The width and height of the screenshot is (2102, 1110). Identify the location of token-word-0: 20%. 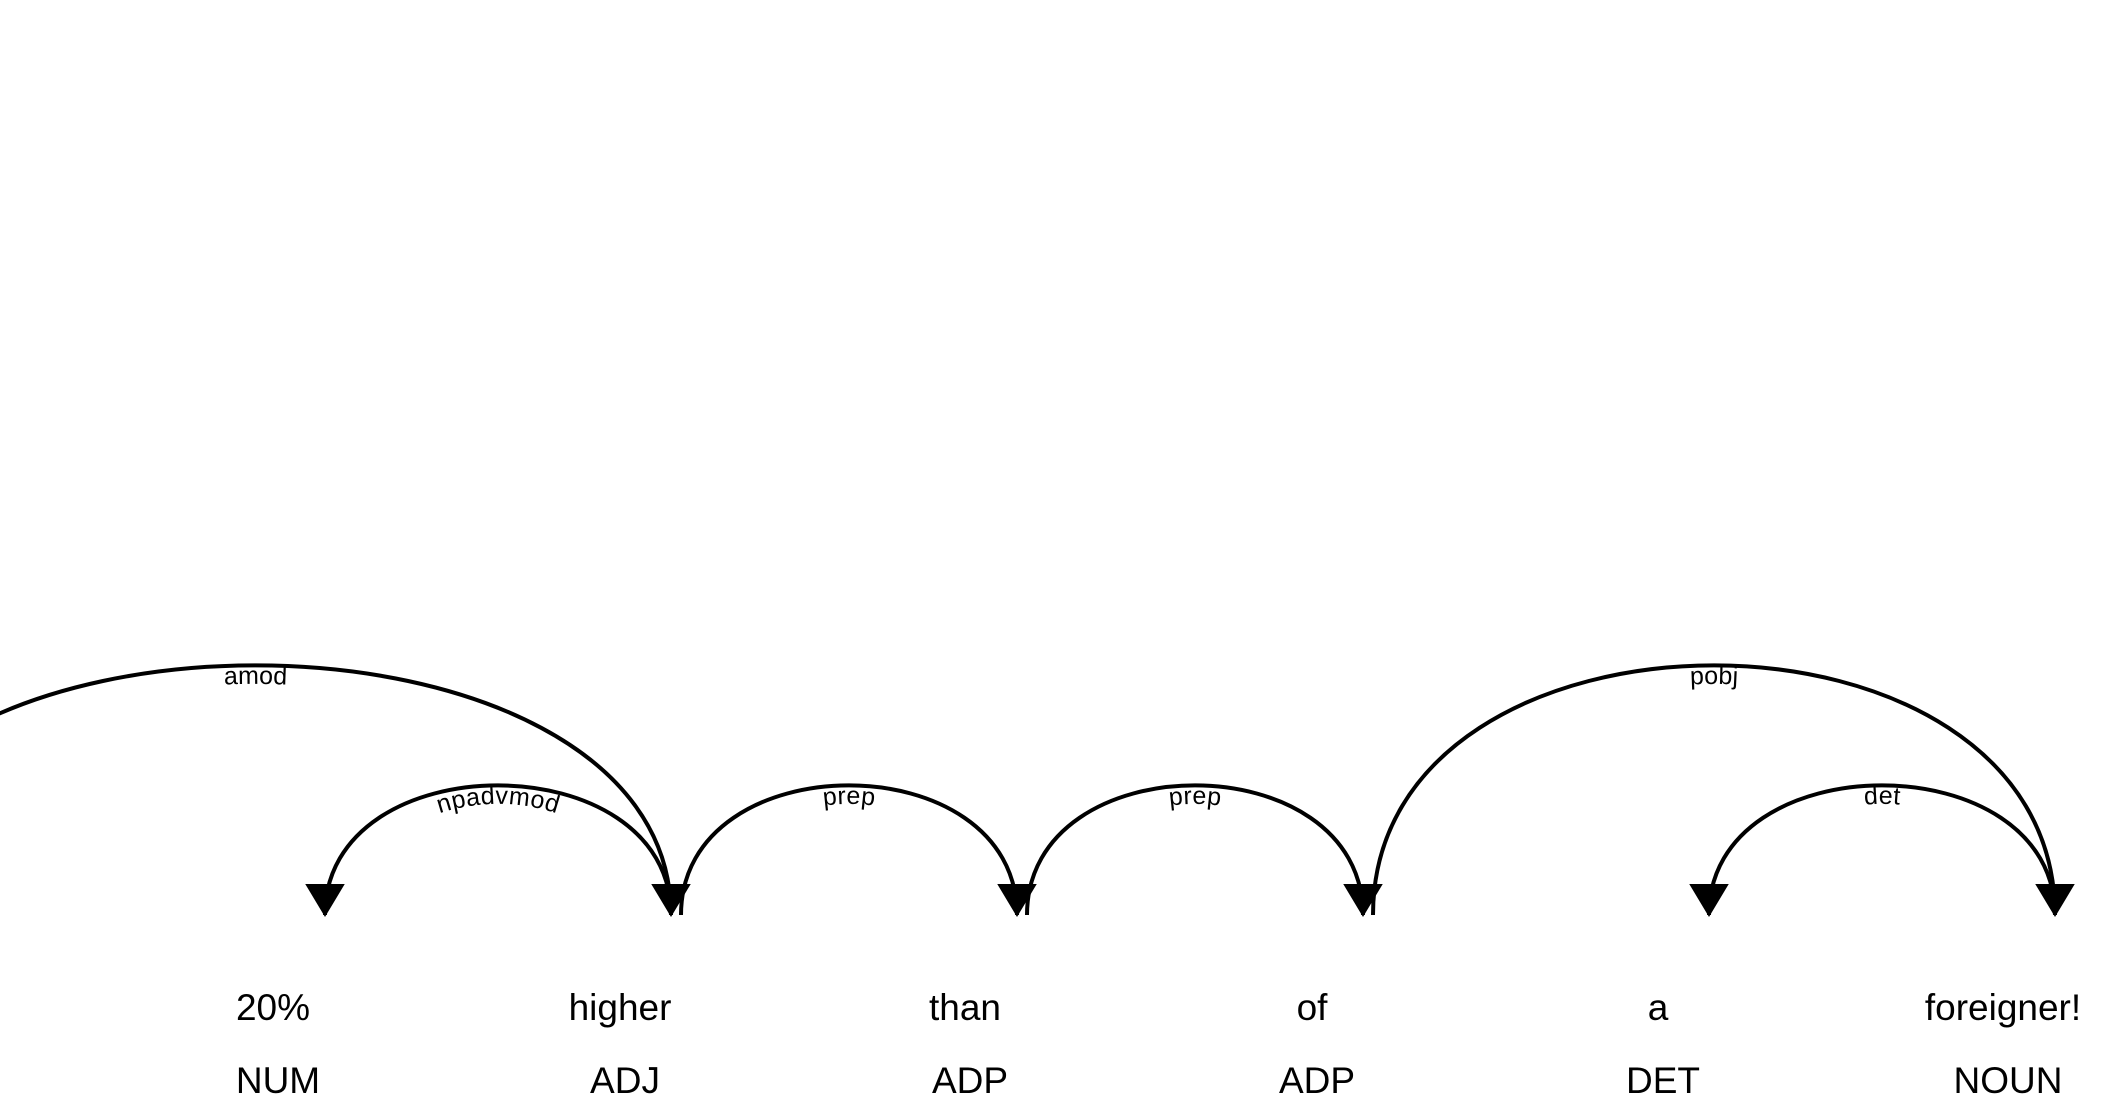
(273, 1007).